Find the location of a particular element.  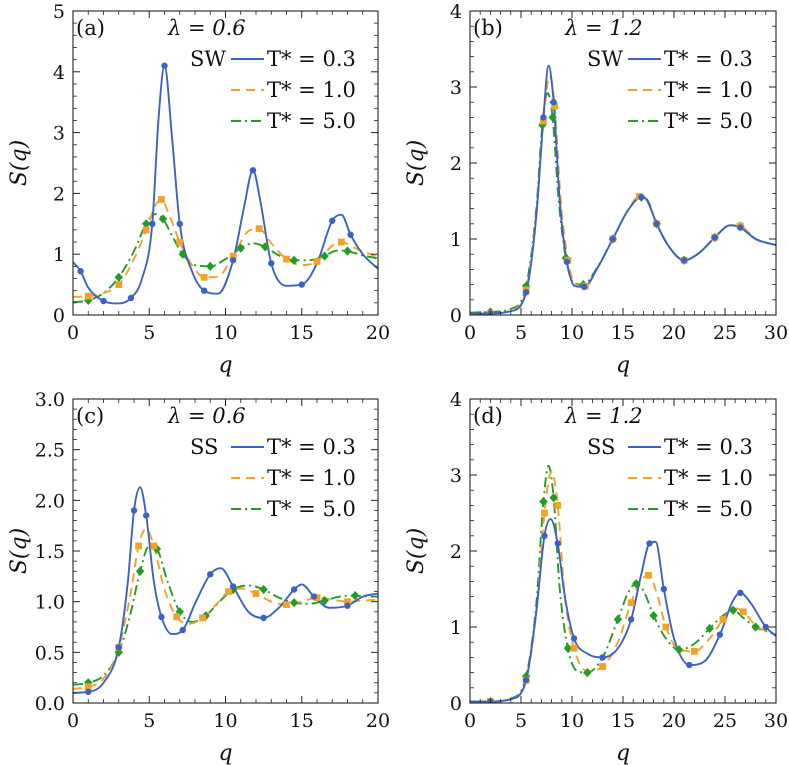

legend-label-3: T* = 5.0 is located at coordinates (708, 509).